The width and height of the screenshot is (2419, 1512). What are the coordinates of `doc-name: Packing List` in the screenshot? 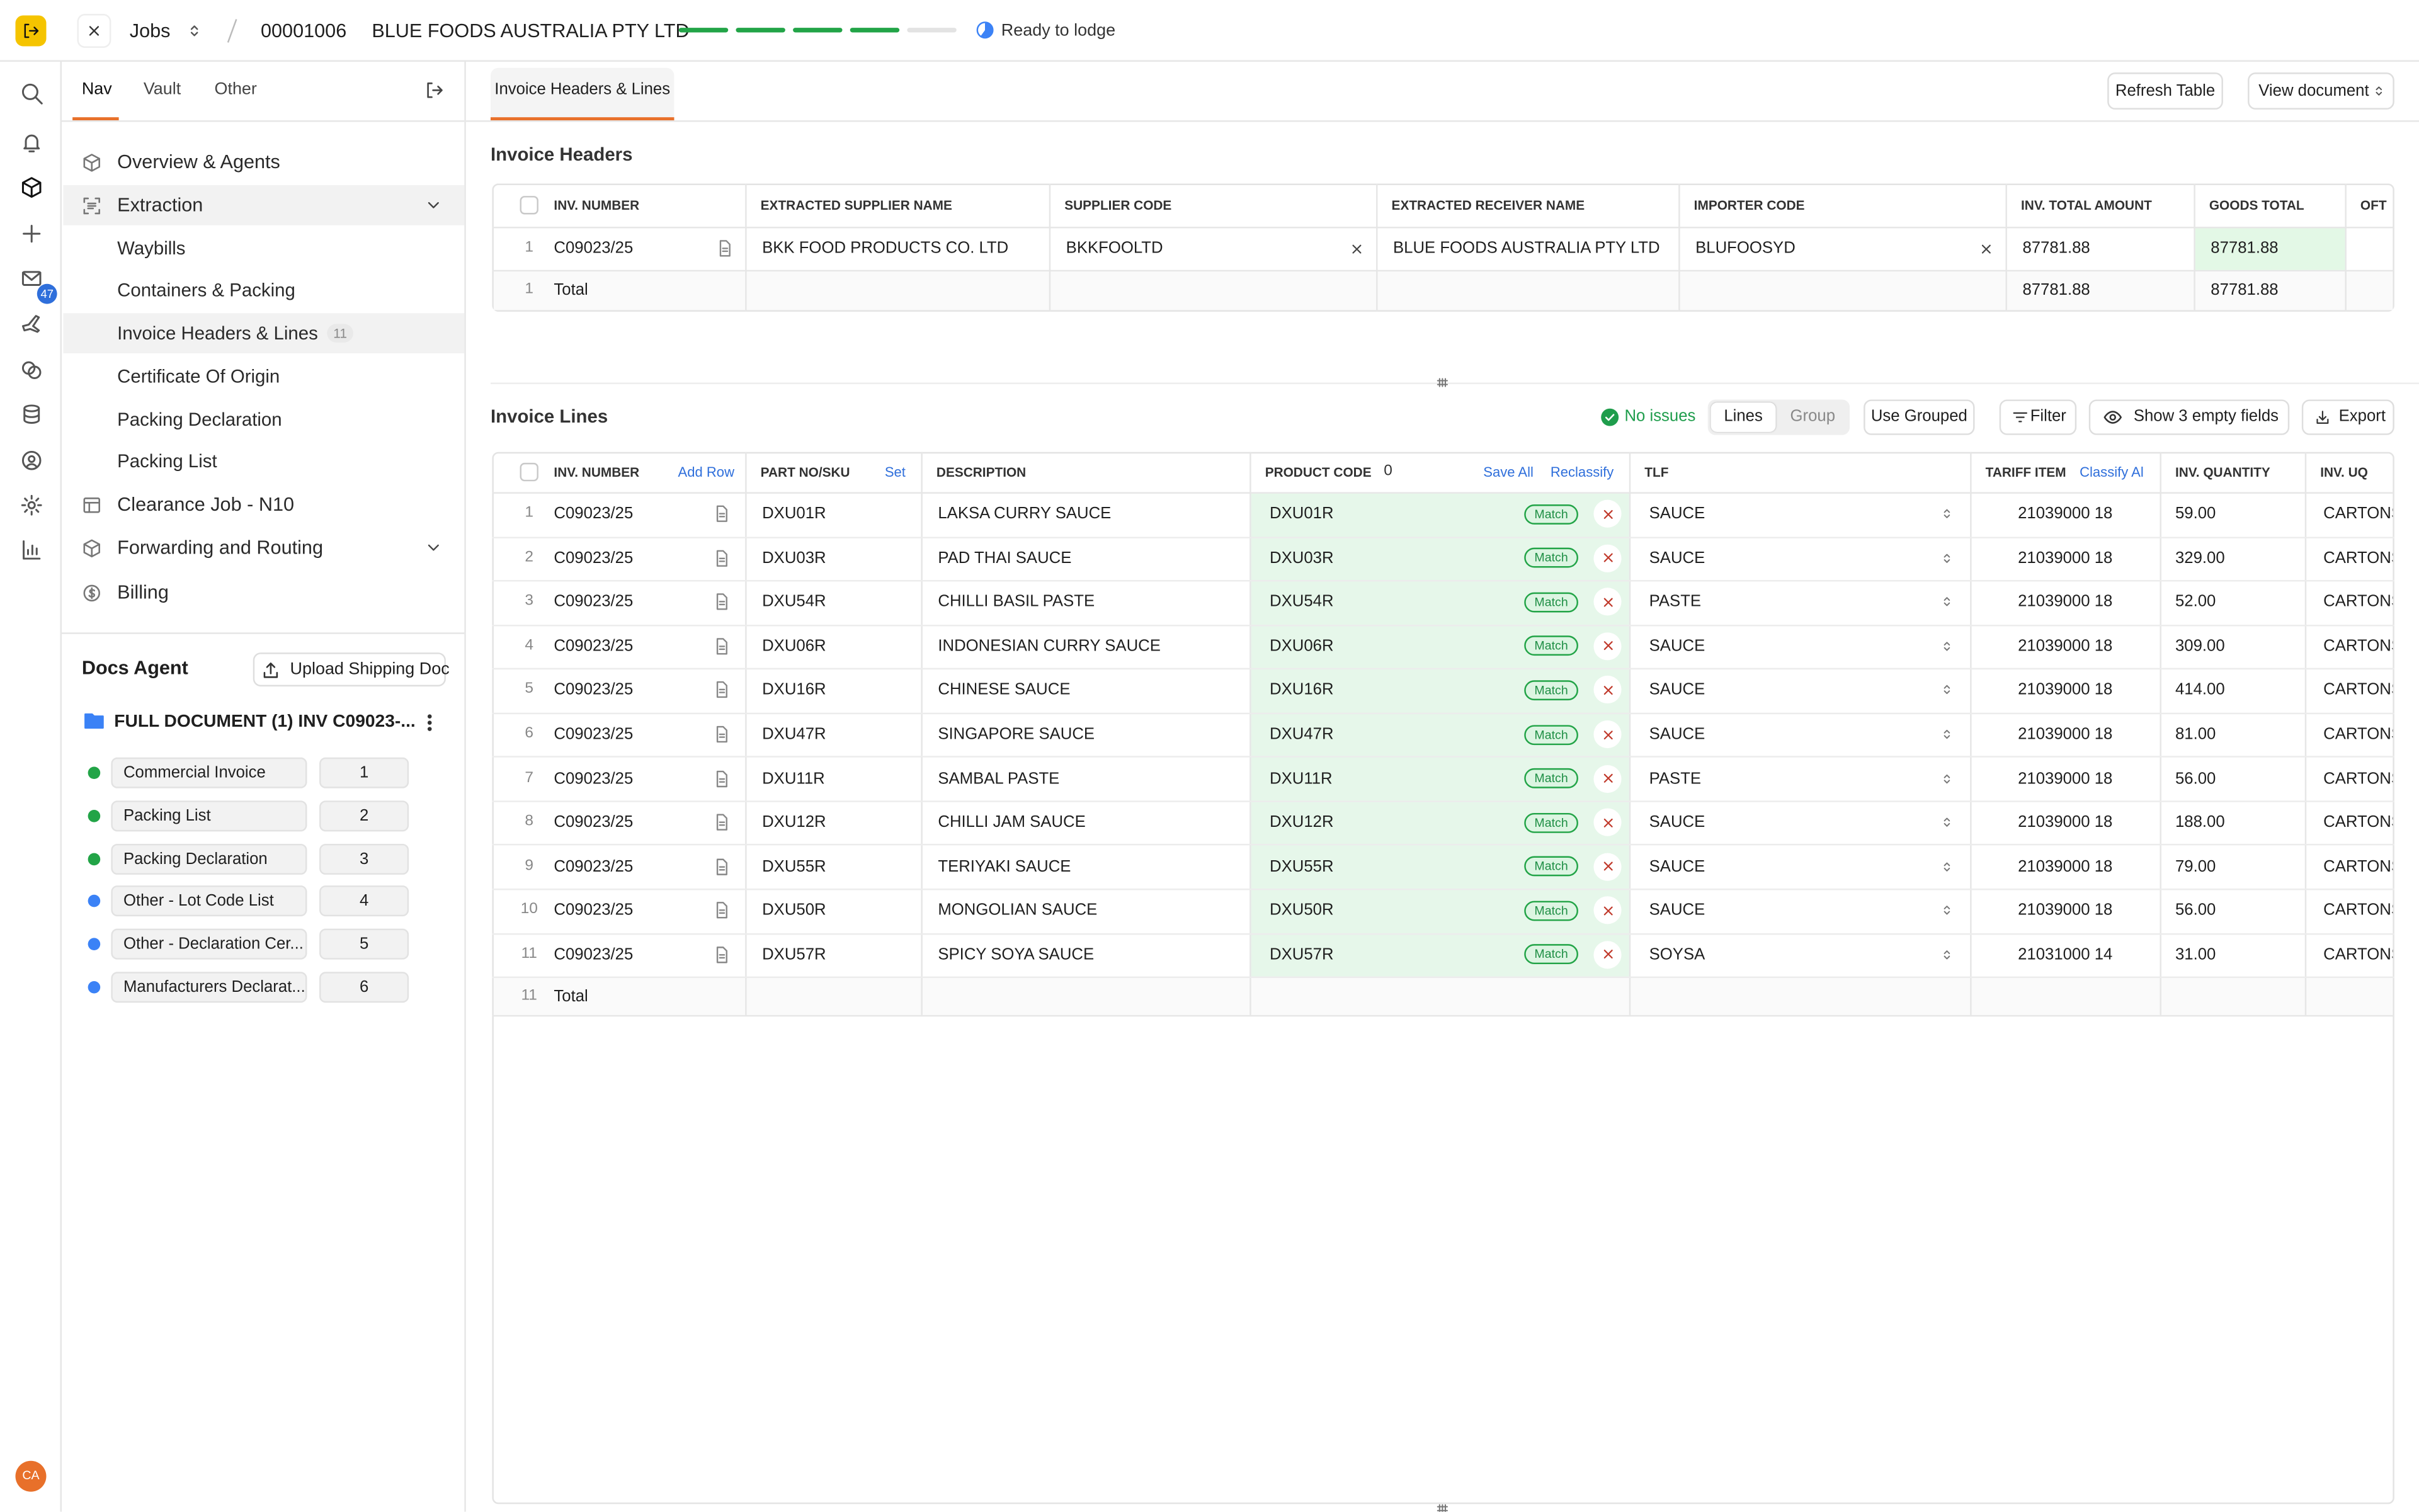 It's located at (209, 816).